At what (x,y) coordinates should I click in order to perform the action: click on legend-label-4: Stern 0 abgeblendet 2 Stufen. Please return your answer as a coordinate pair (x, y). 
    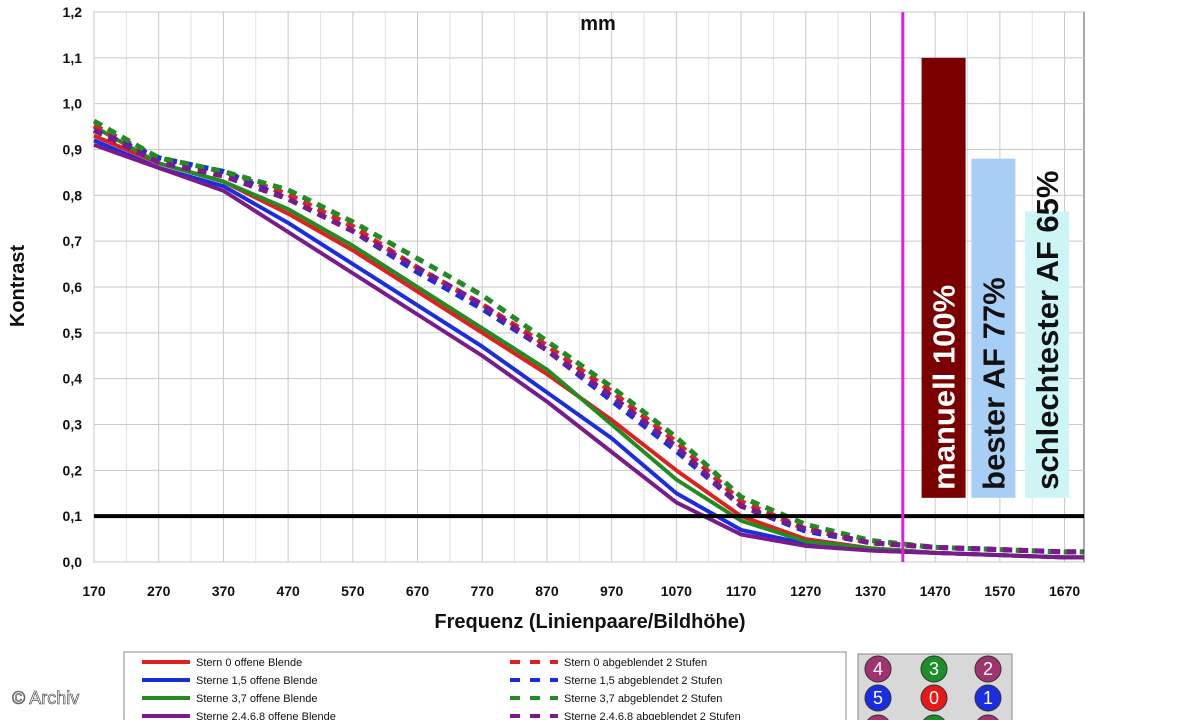
    Looking at the image, I should click on (635, 663).